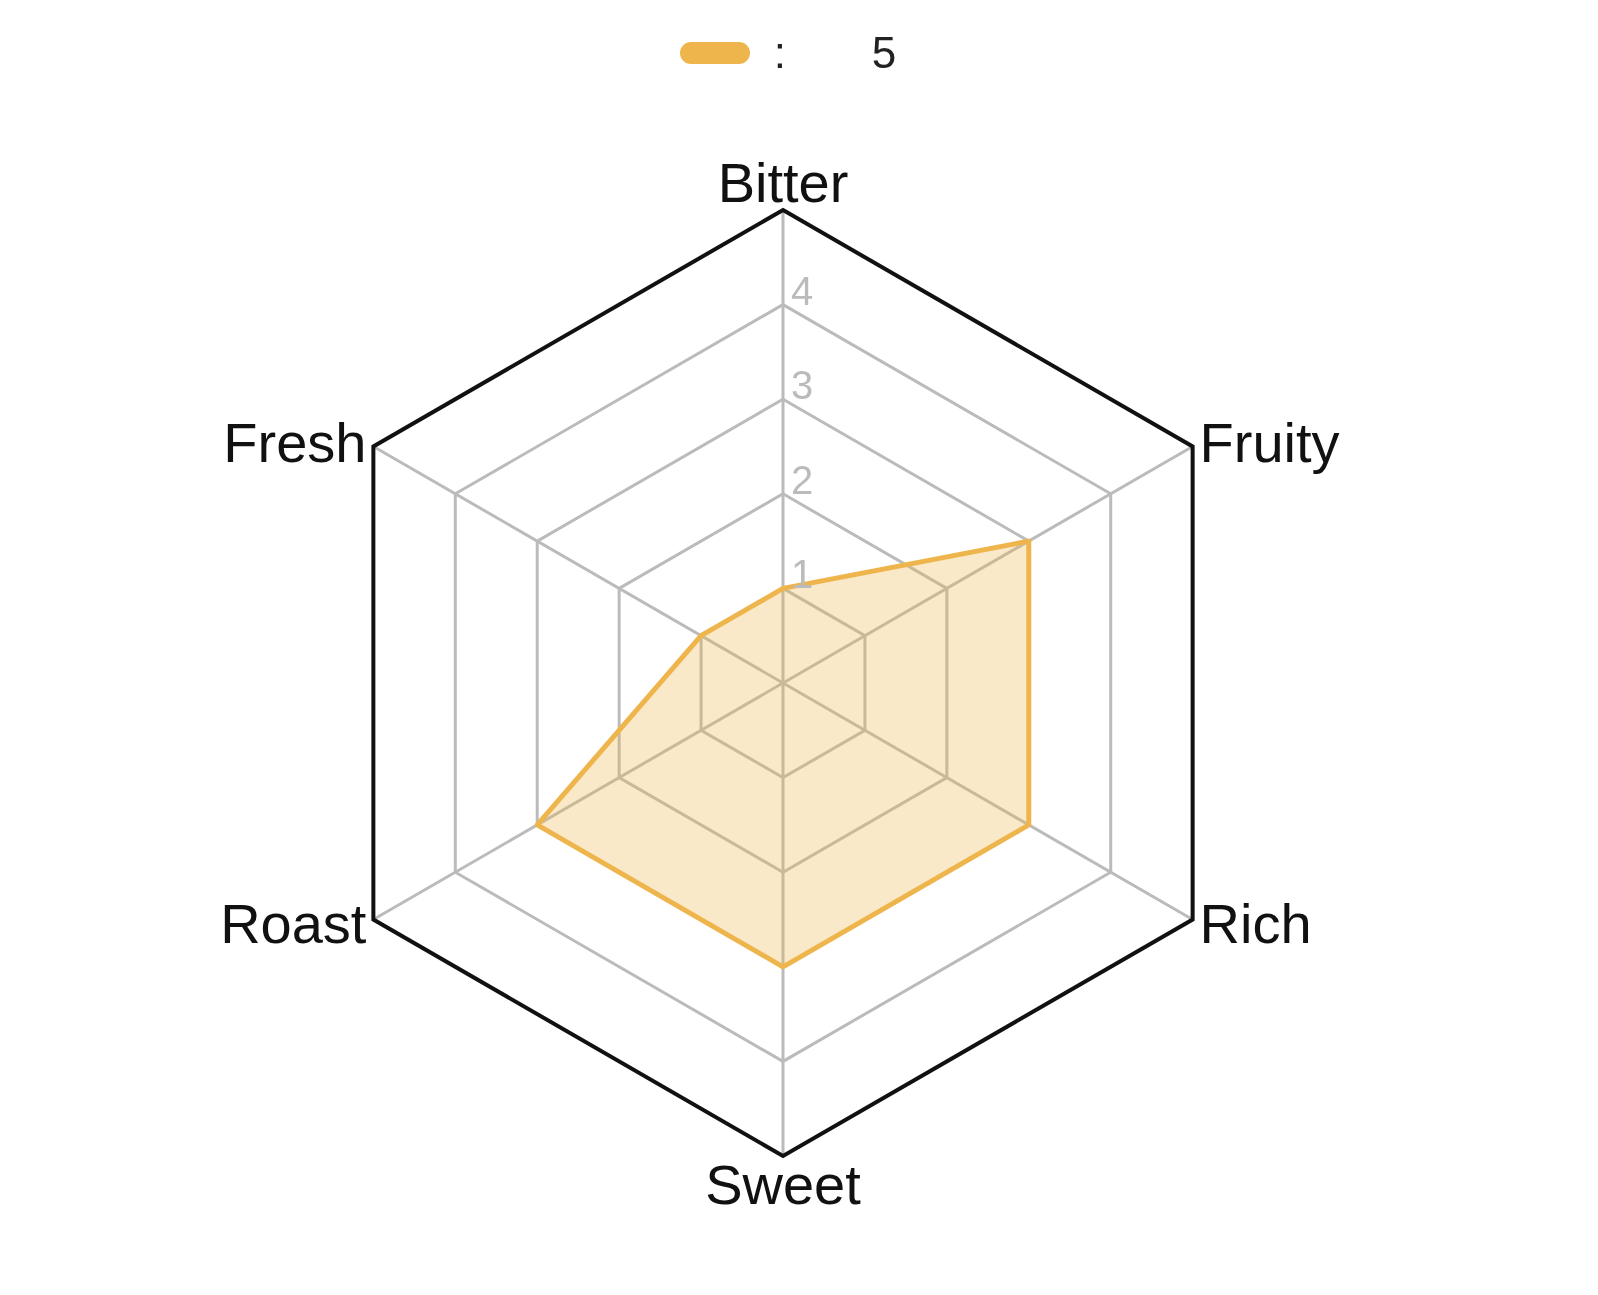 The height and width of the screenshot is (1295, 1598). Describe the element at coordinates (1255, 924) in the screenshot. I see `spoke-label: Rich` at that location.